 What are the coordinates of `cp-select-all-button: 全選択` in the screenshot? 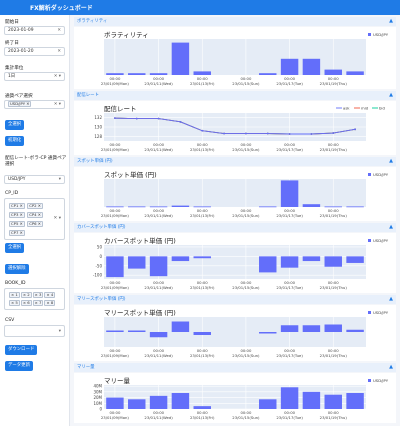 It's located at (15, 248).